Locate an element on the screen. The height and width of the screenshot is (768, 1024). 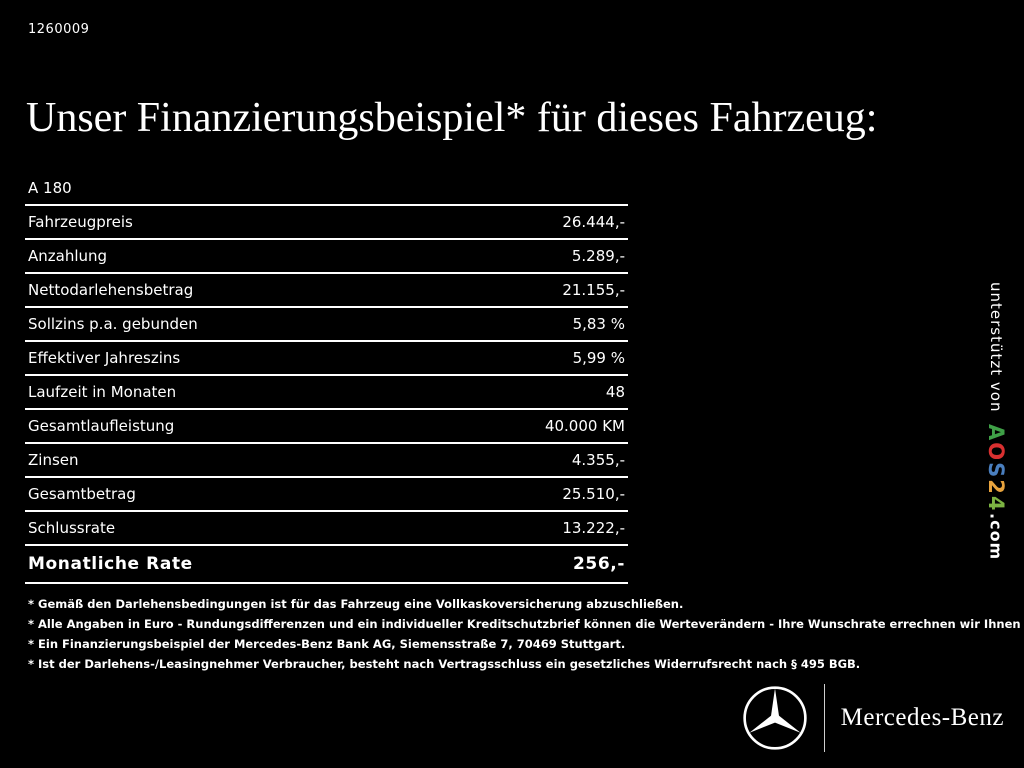
table-row: Schlussrate 13.222,- is located at coordinates (326, 529).